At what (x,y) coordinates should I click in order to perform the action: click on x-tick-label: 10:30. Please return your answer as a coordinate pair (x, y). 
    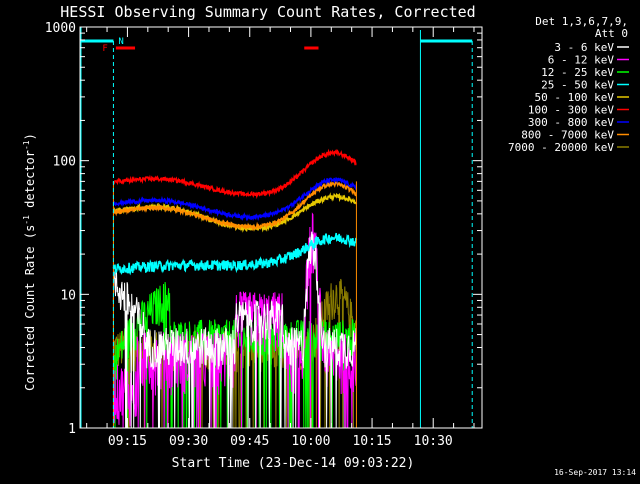
    Looking at the image, I should click on (433, 441).